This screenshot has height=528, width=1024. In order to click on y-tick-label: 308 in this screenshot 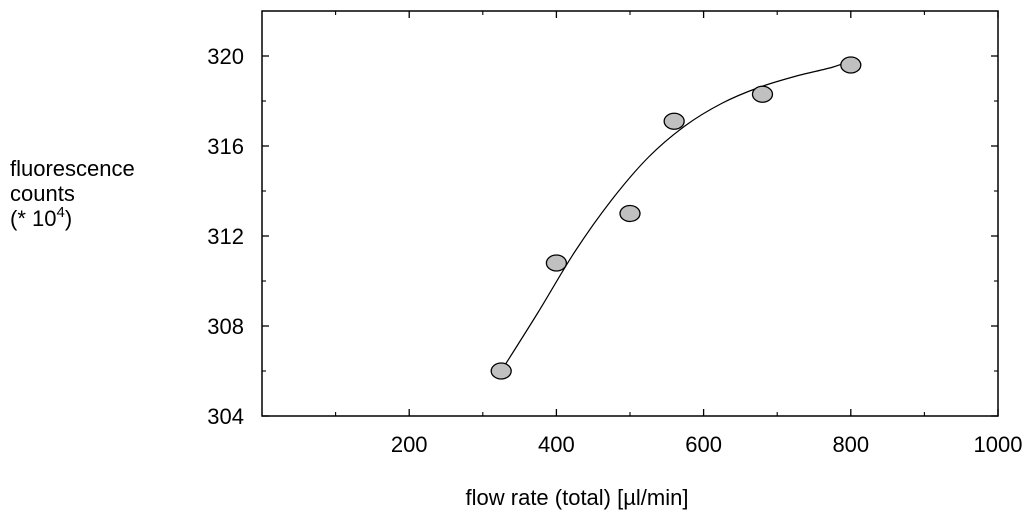, I will do `click(225, 326)`.